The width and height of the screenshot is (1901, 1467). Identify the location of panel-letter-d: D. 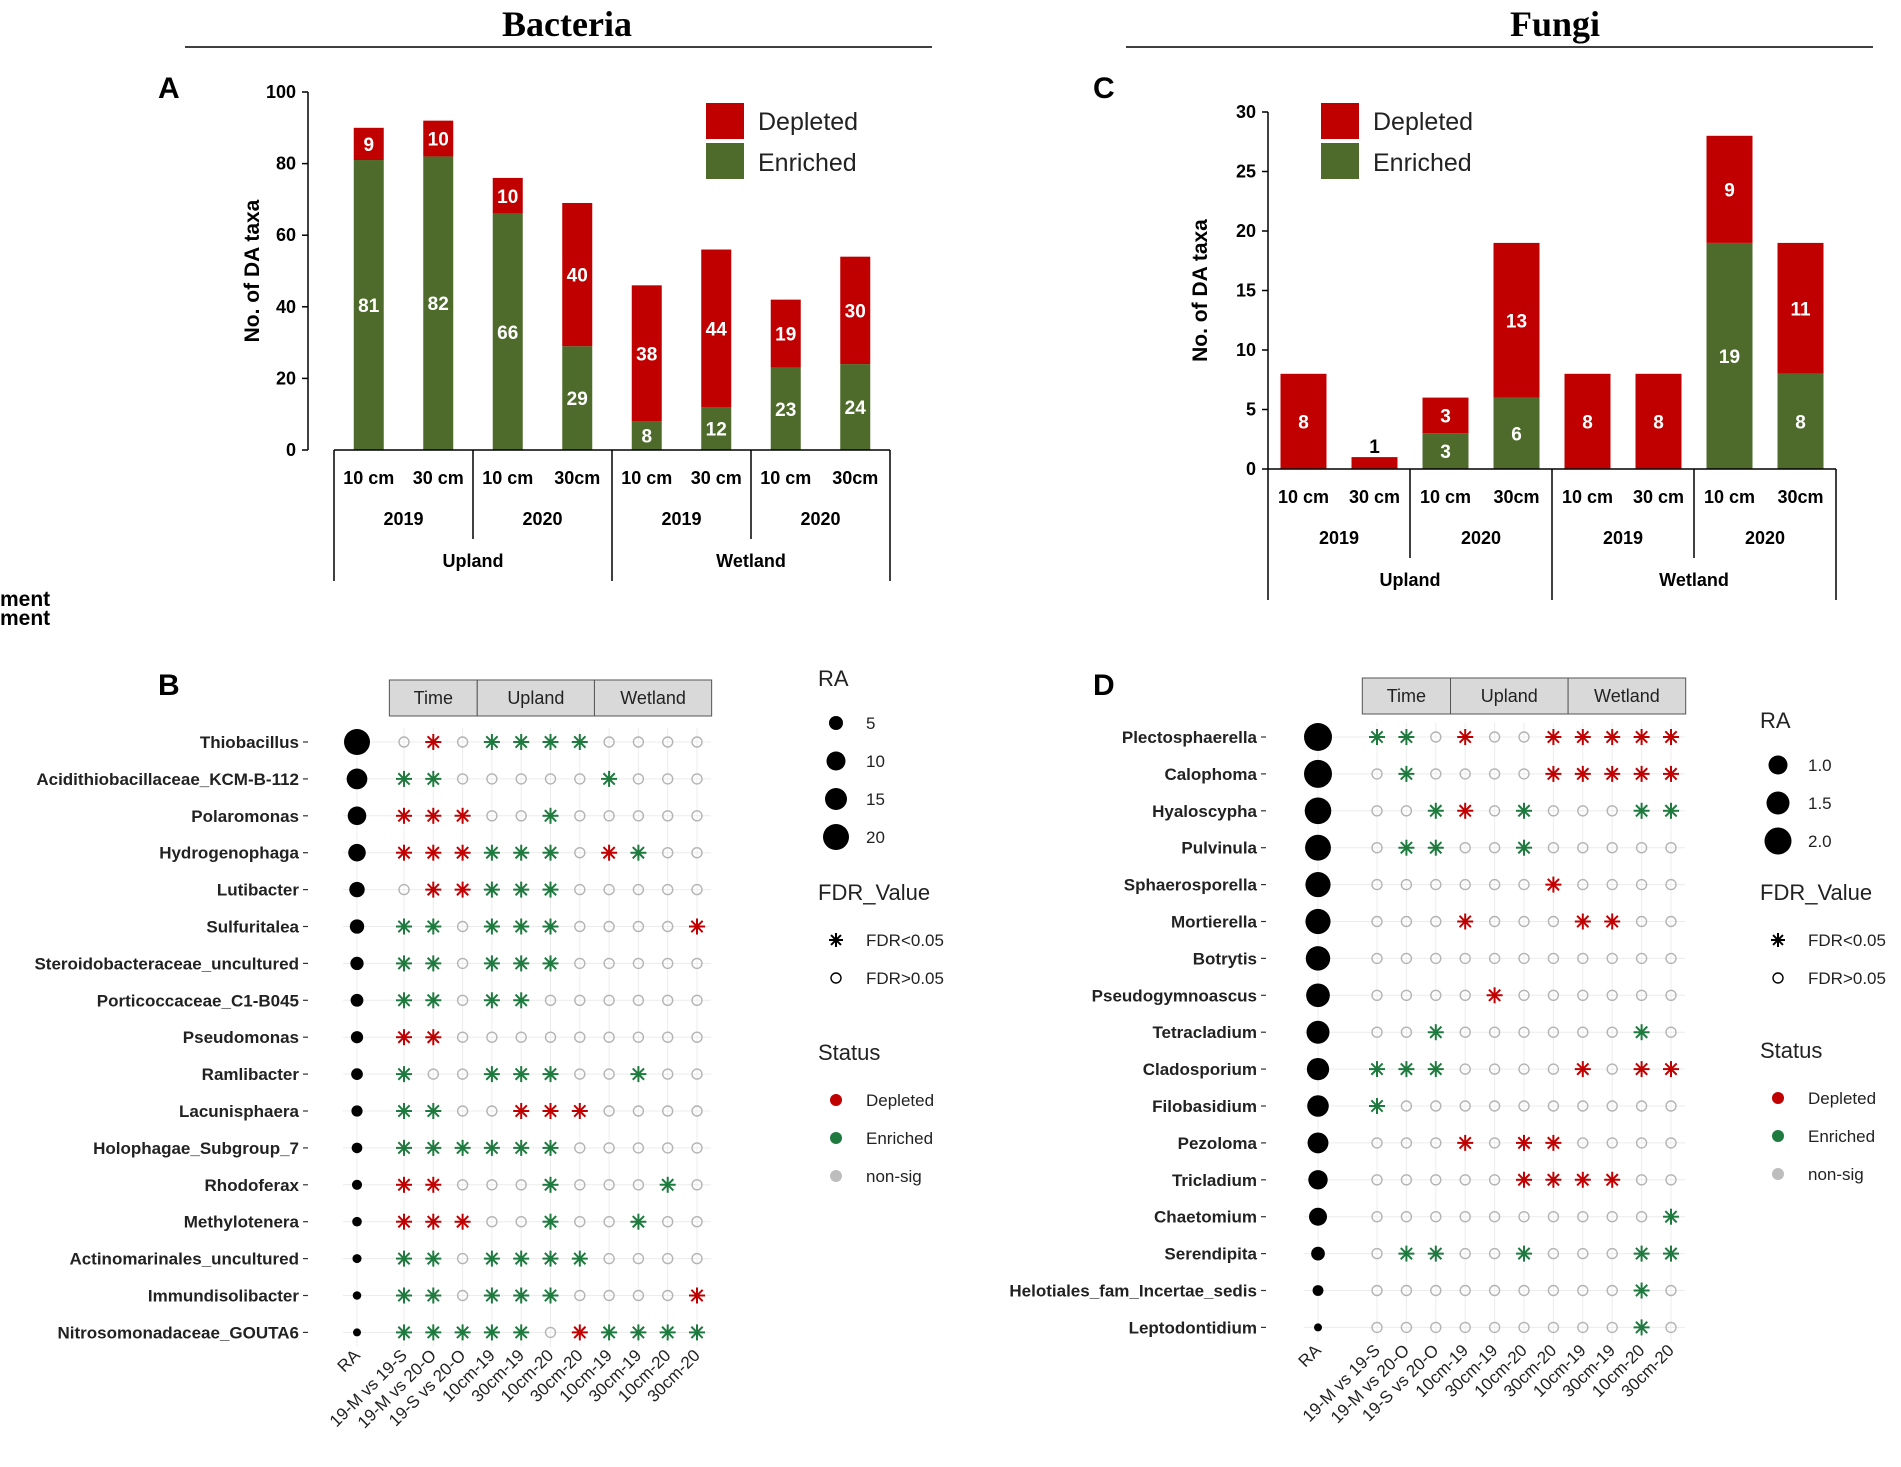
(1104, 685).